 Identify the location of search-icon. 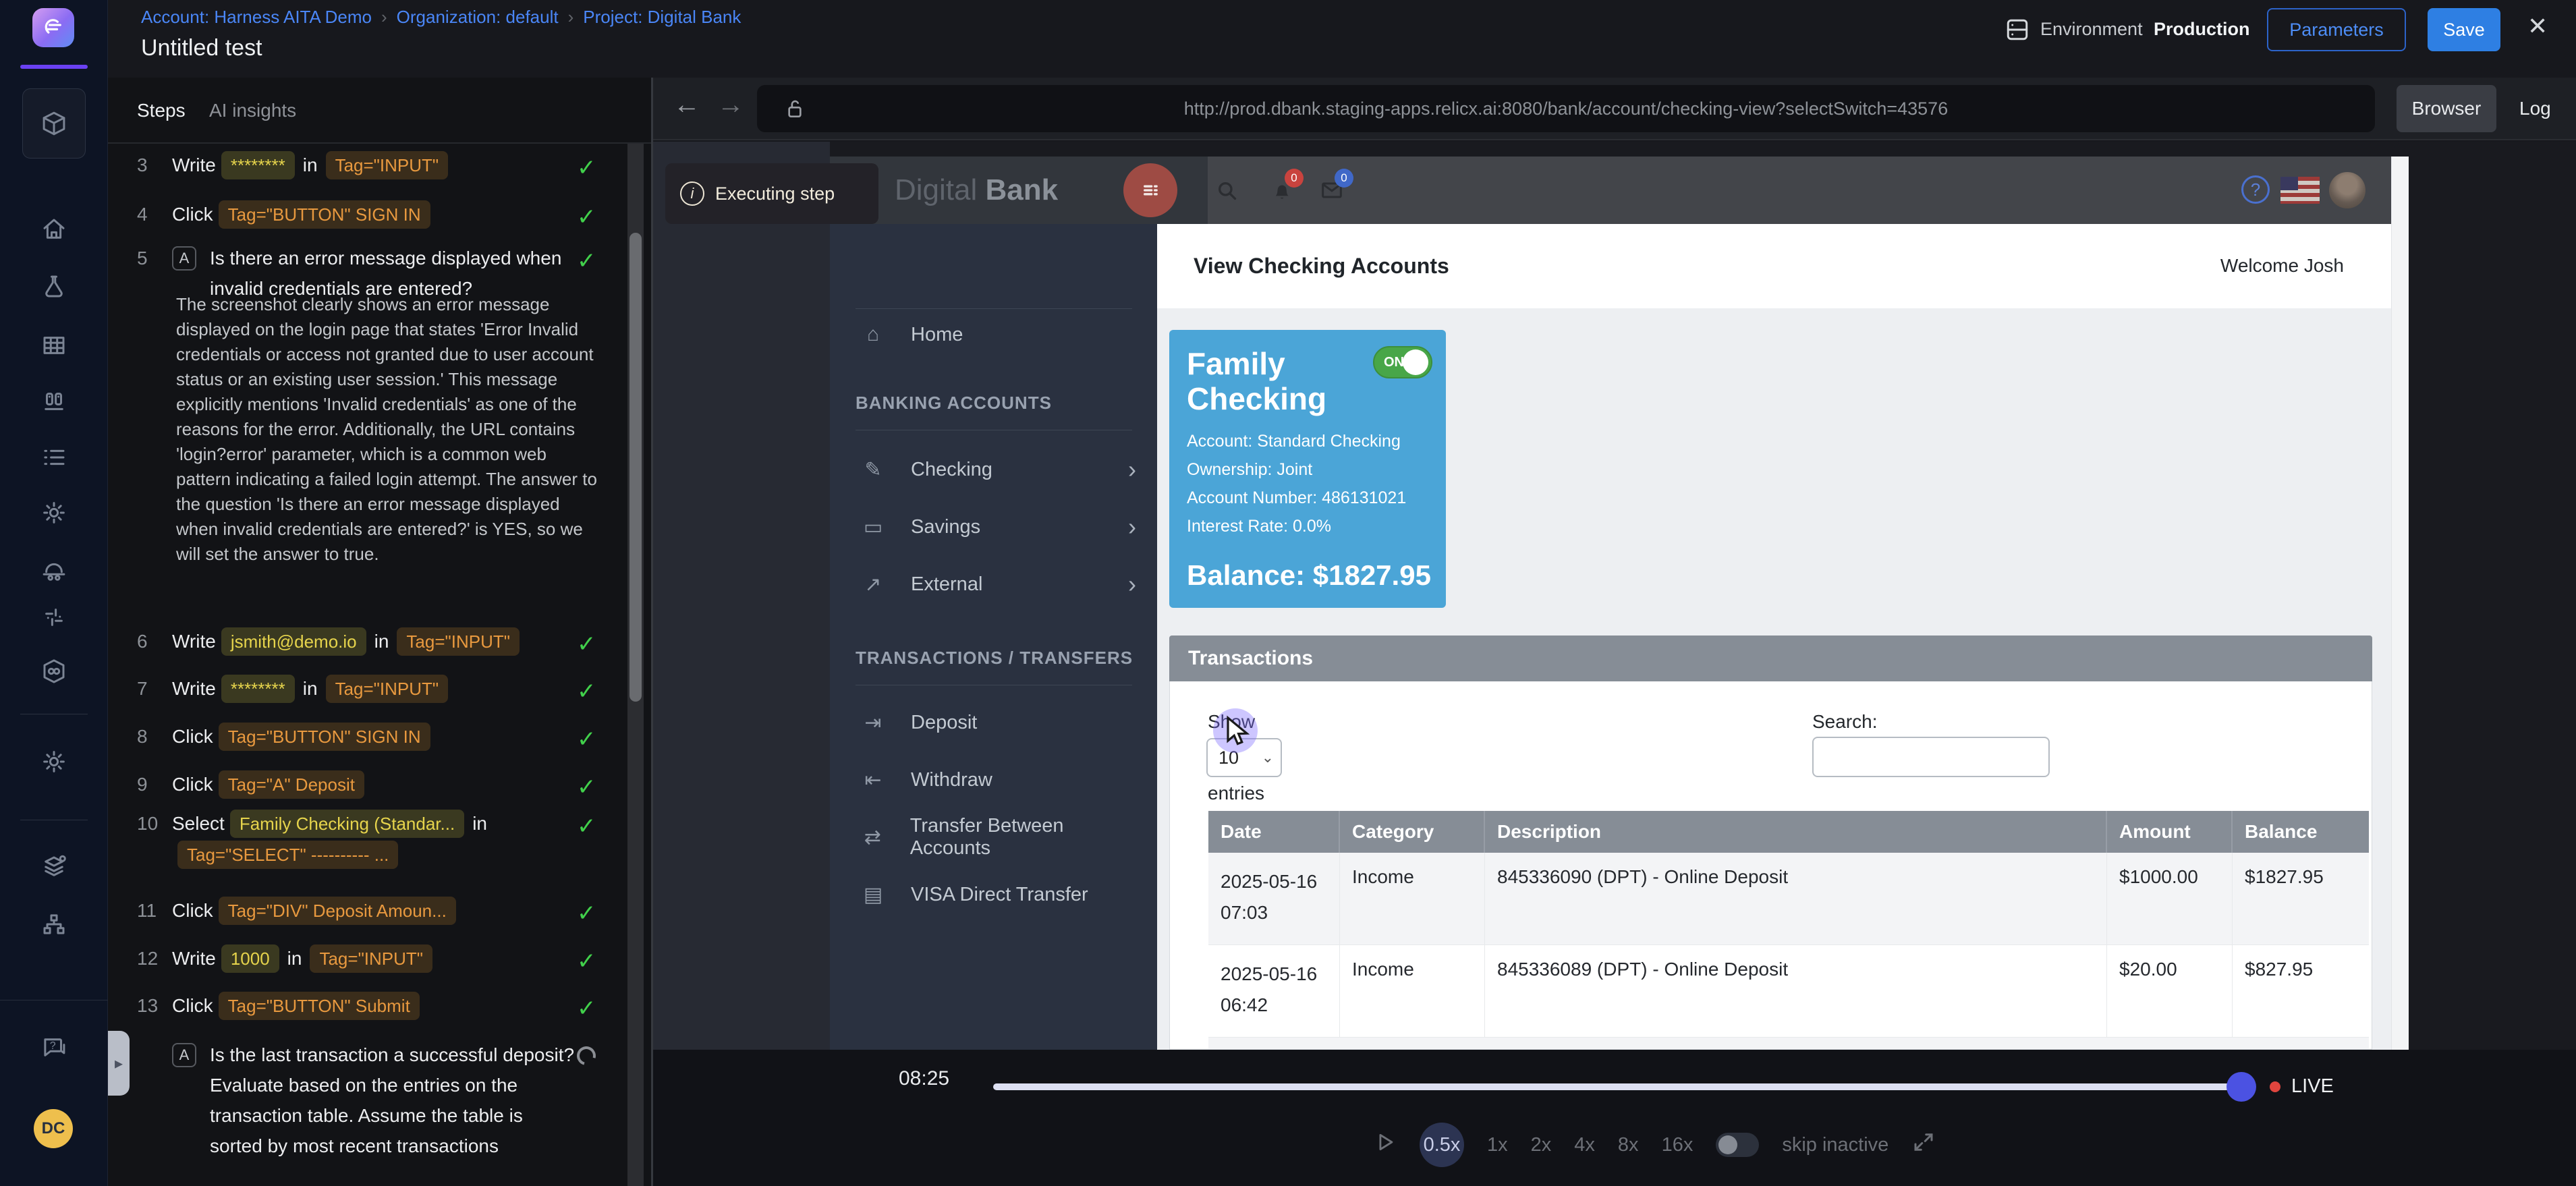
(1226, 192).